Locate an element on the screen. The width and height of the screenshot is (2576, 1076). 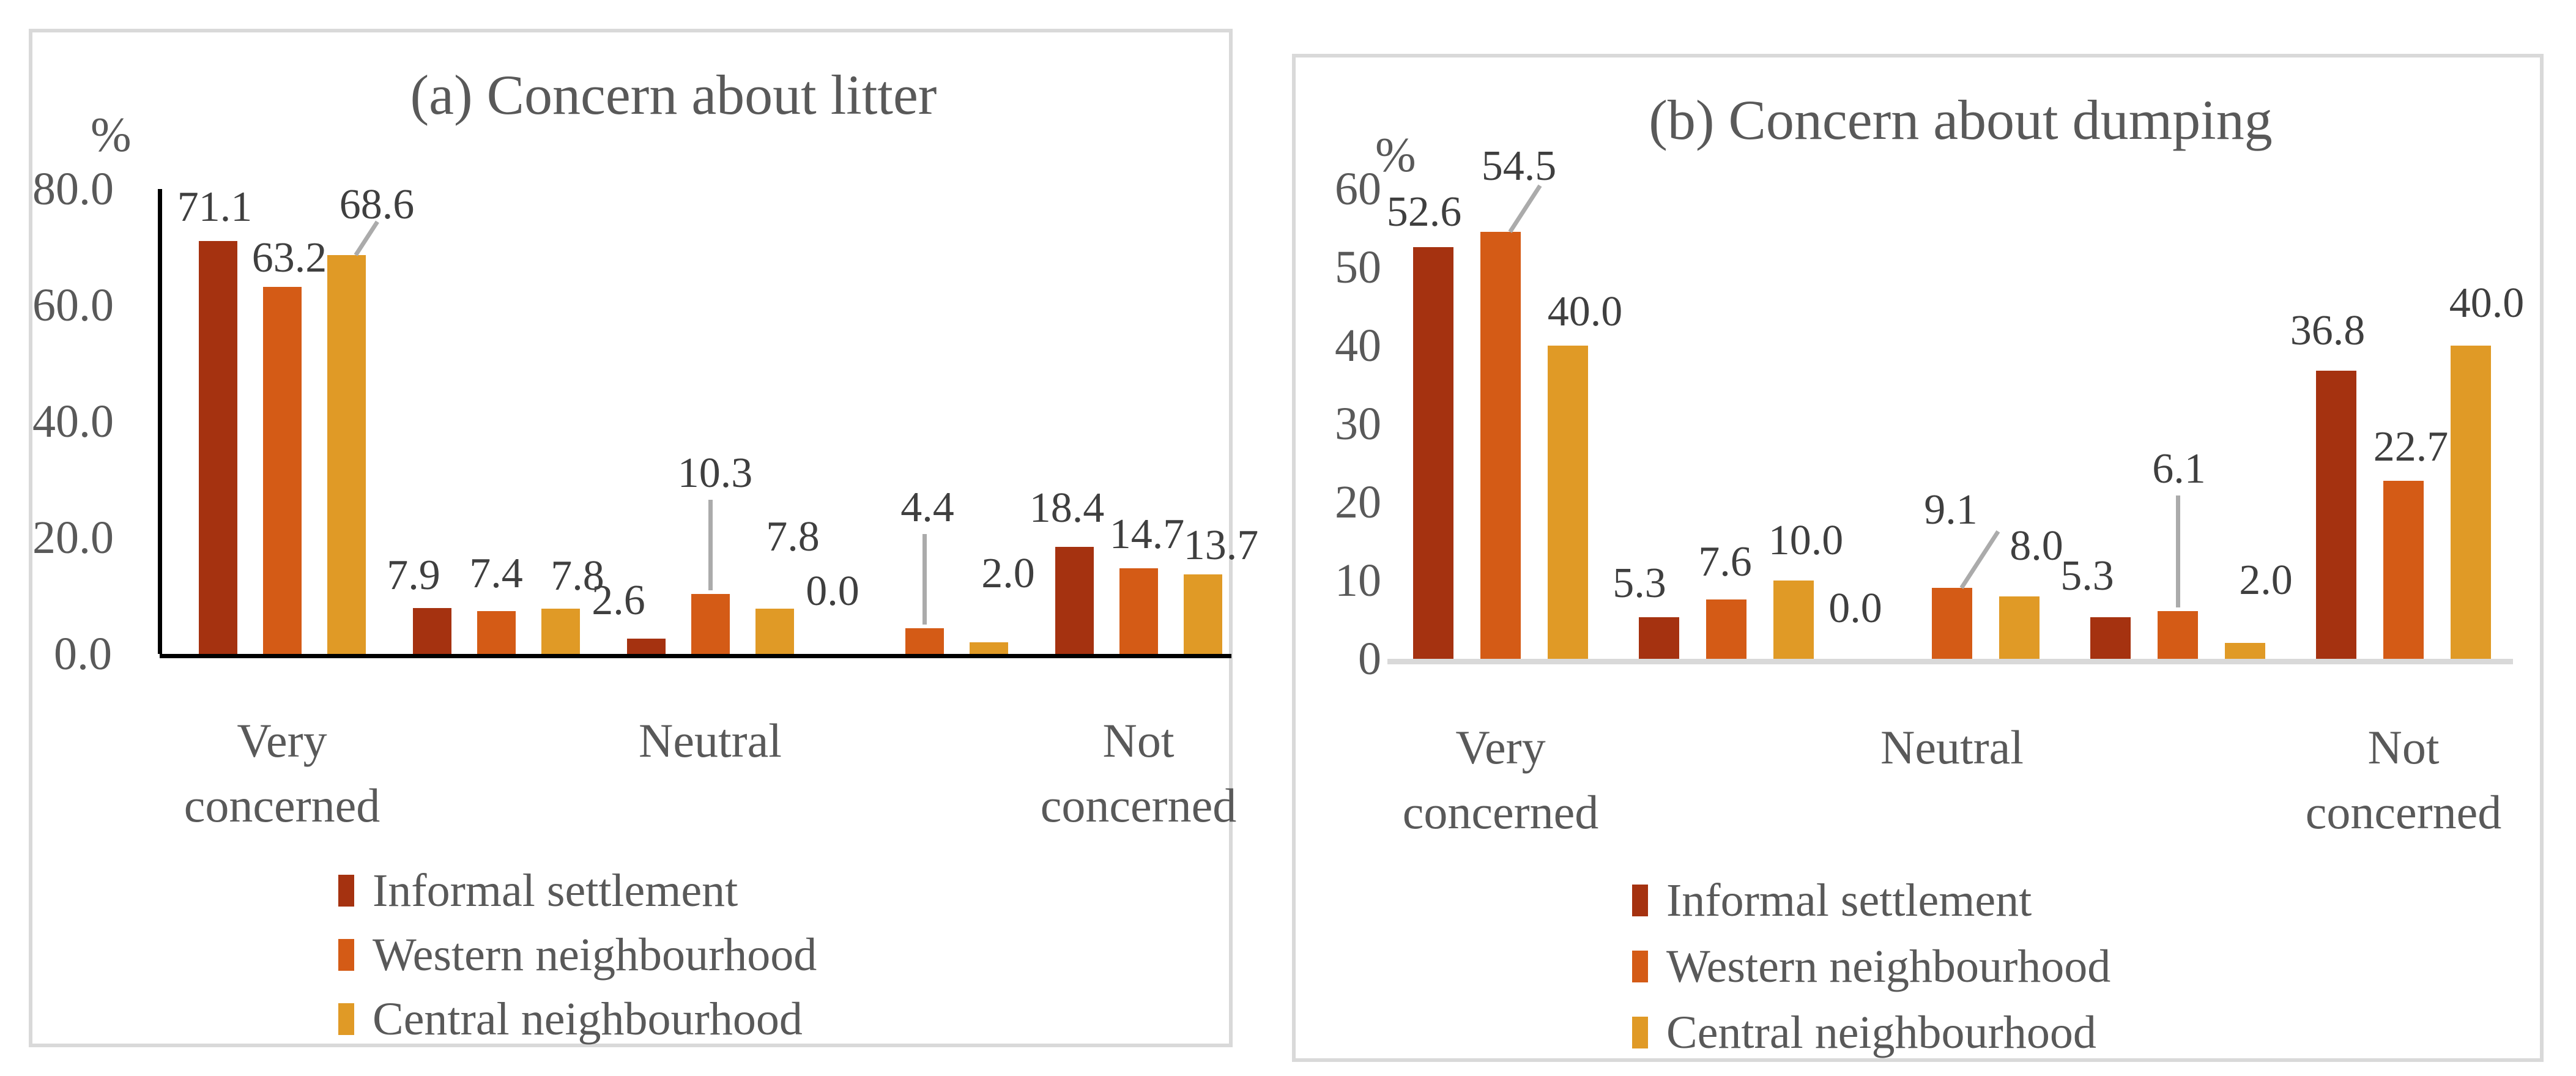
value-label: 2.6 is located at coordinates (618, 600).